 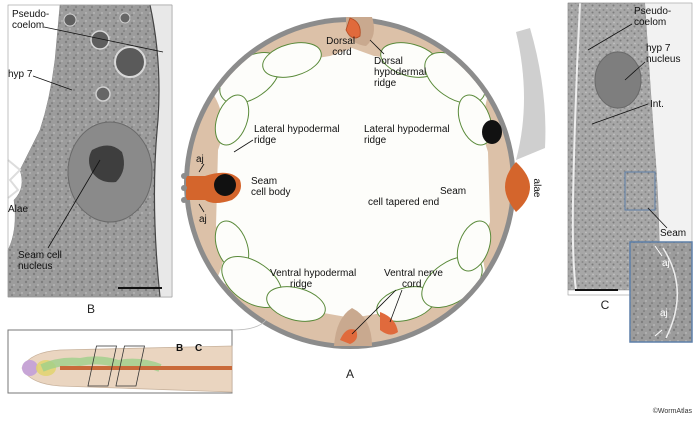 What do you see at coordinates (201, 168) in the screenshot?
I see `panel-a-aj-top-leader` at bounding box center [201, 168].